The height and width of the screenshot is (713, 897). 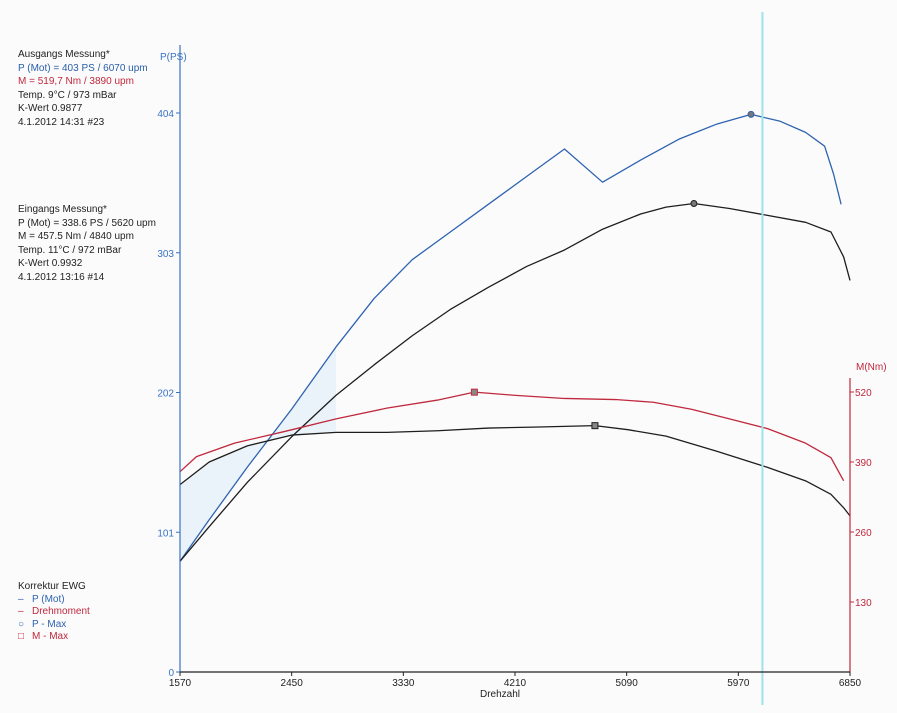 What do you see at coordinates (292, 683) in the screenshot?
I see `x-tick-label: 2450` at bounding box center [292, 683].